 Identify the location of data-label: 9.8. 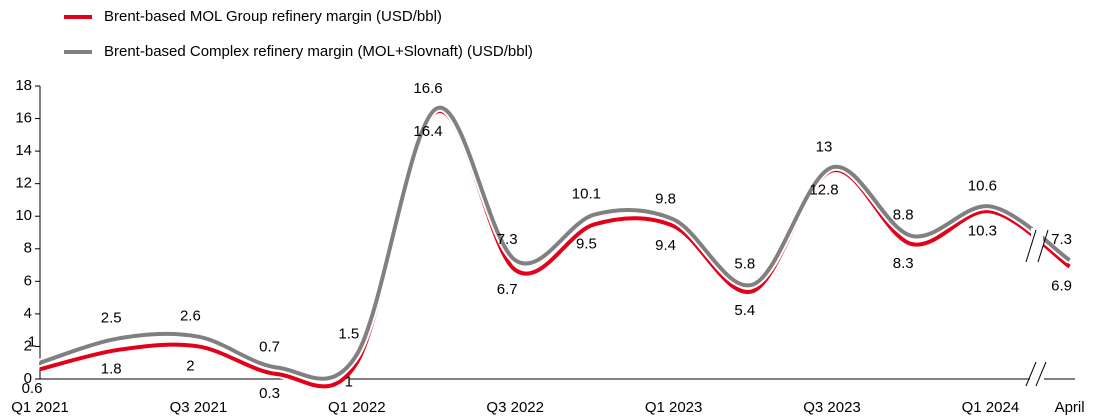
(665, 198).